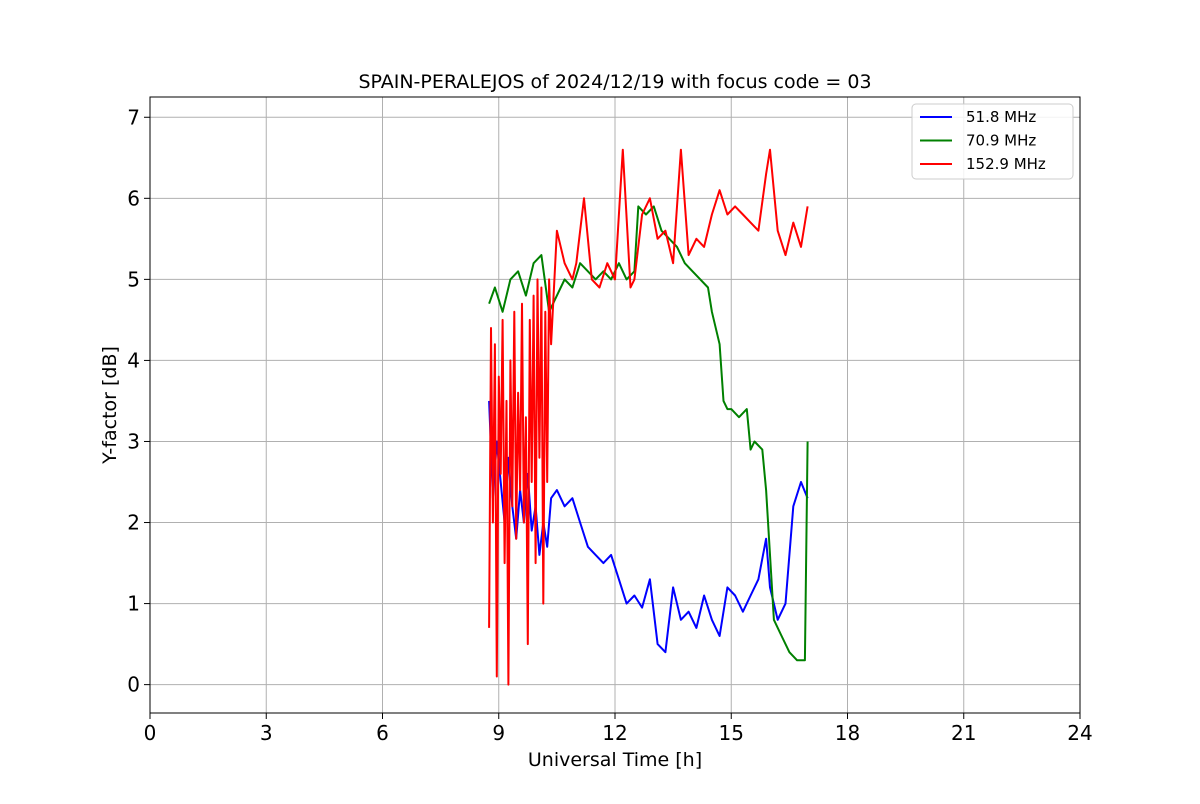 Image resolution: width=1200 pixels, height=804 pixels. Describe the element at coordinates (133, 604) in the screenshot. I see `y-tick-label: 1` at that location.